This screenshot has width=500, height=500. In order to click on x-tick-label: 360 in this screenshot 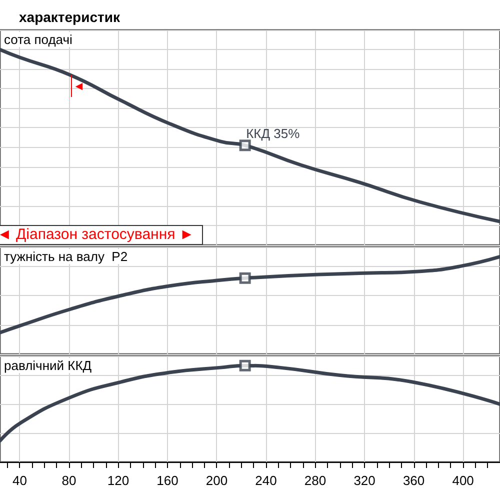, I will do `click(413, 480)`.